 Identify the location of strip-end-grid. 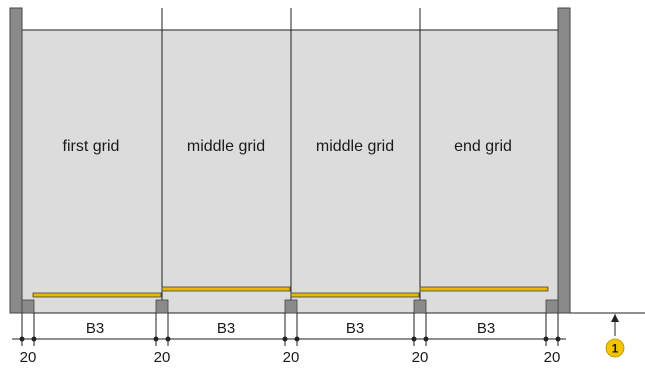
(484, 289).